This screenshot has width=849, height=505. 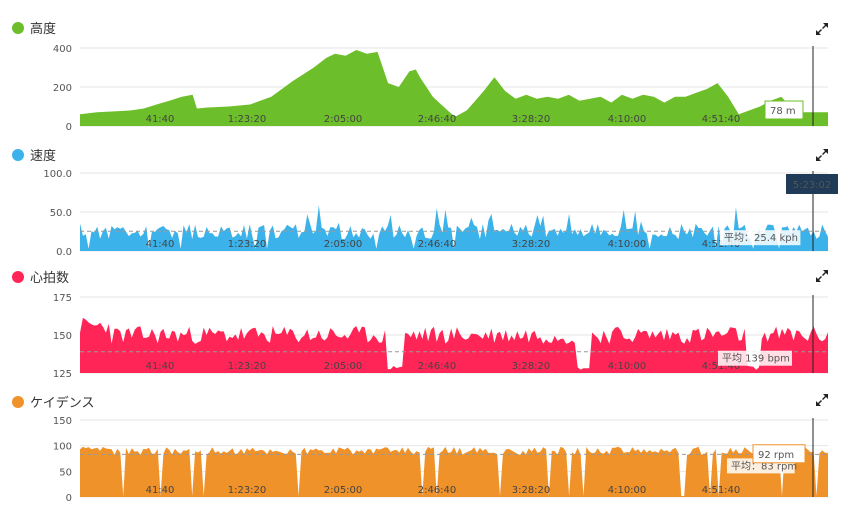 I want to click on tooltip-label: 78 m, so click(x=783, y=111).